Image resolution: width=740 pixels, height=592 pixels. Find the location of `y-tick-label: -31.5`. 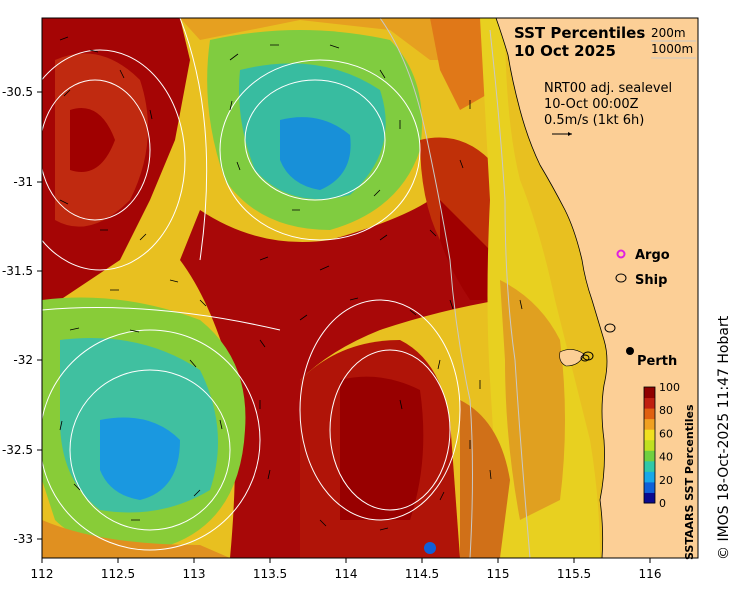

y-tick-label: -31.5 is located at coordinates (17, 271).